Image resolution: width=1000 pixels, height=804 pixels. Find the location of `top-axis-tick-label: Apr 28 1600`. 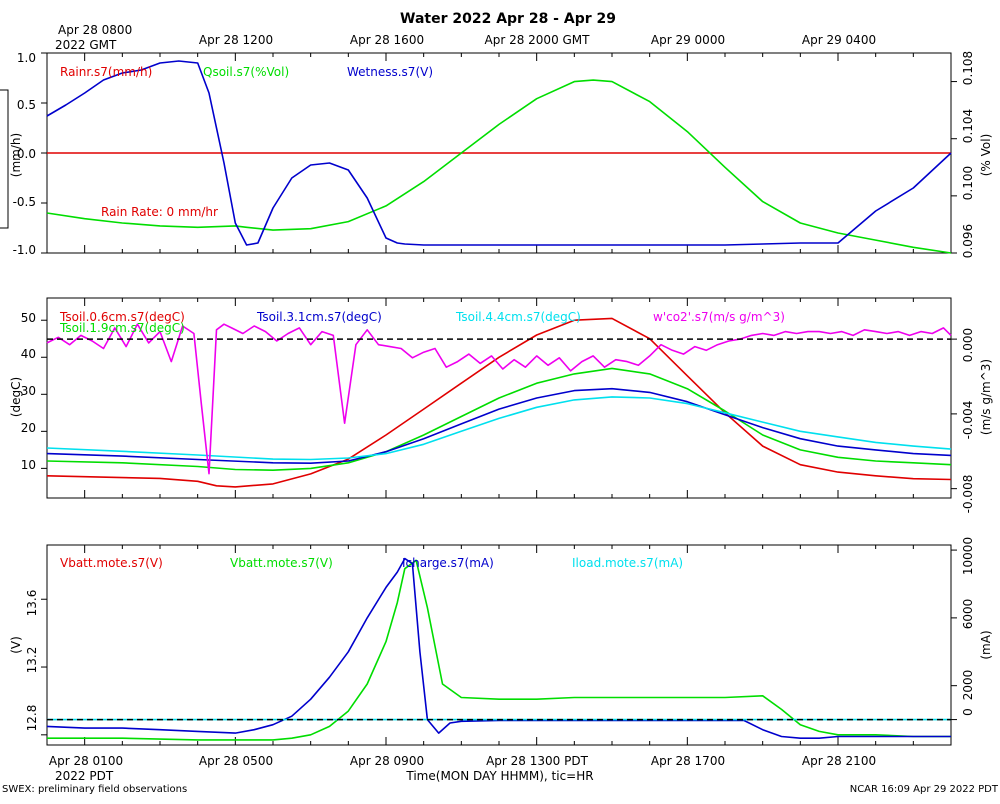

top-axis-tick-label: Apr 28 1600 is located at coordinates (387, 40).